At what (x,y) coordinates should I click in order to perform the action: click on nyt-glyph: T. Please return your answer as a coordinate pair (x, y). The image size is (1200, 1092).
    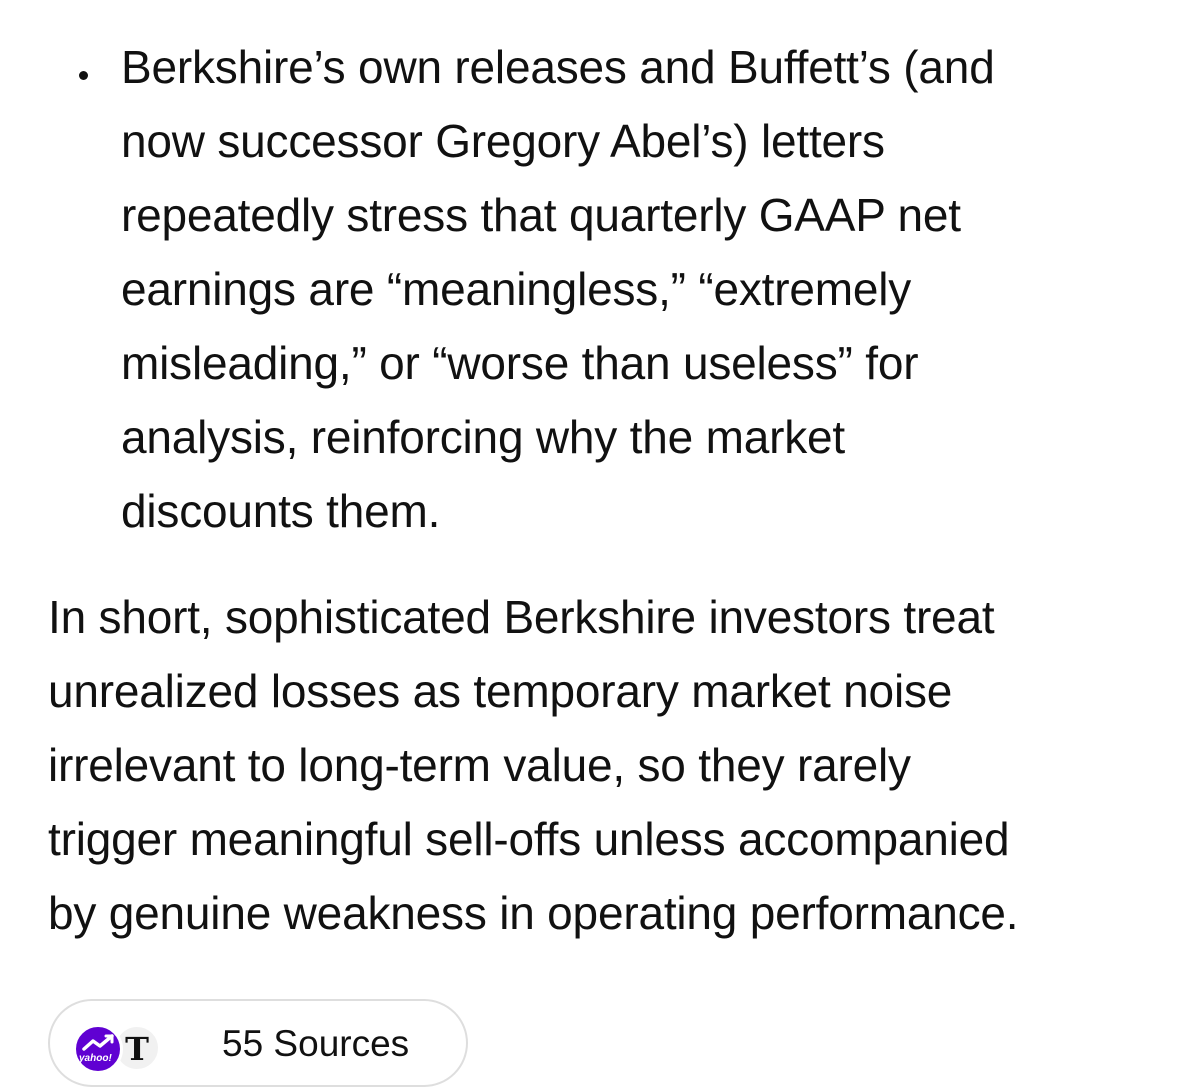
    Looking at the image, I should click on (137, 1049).